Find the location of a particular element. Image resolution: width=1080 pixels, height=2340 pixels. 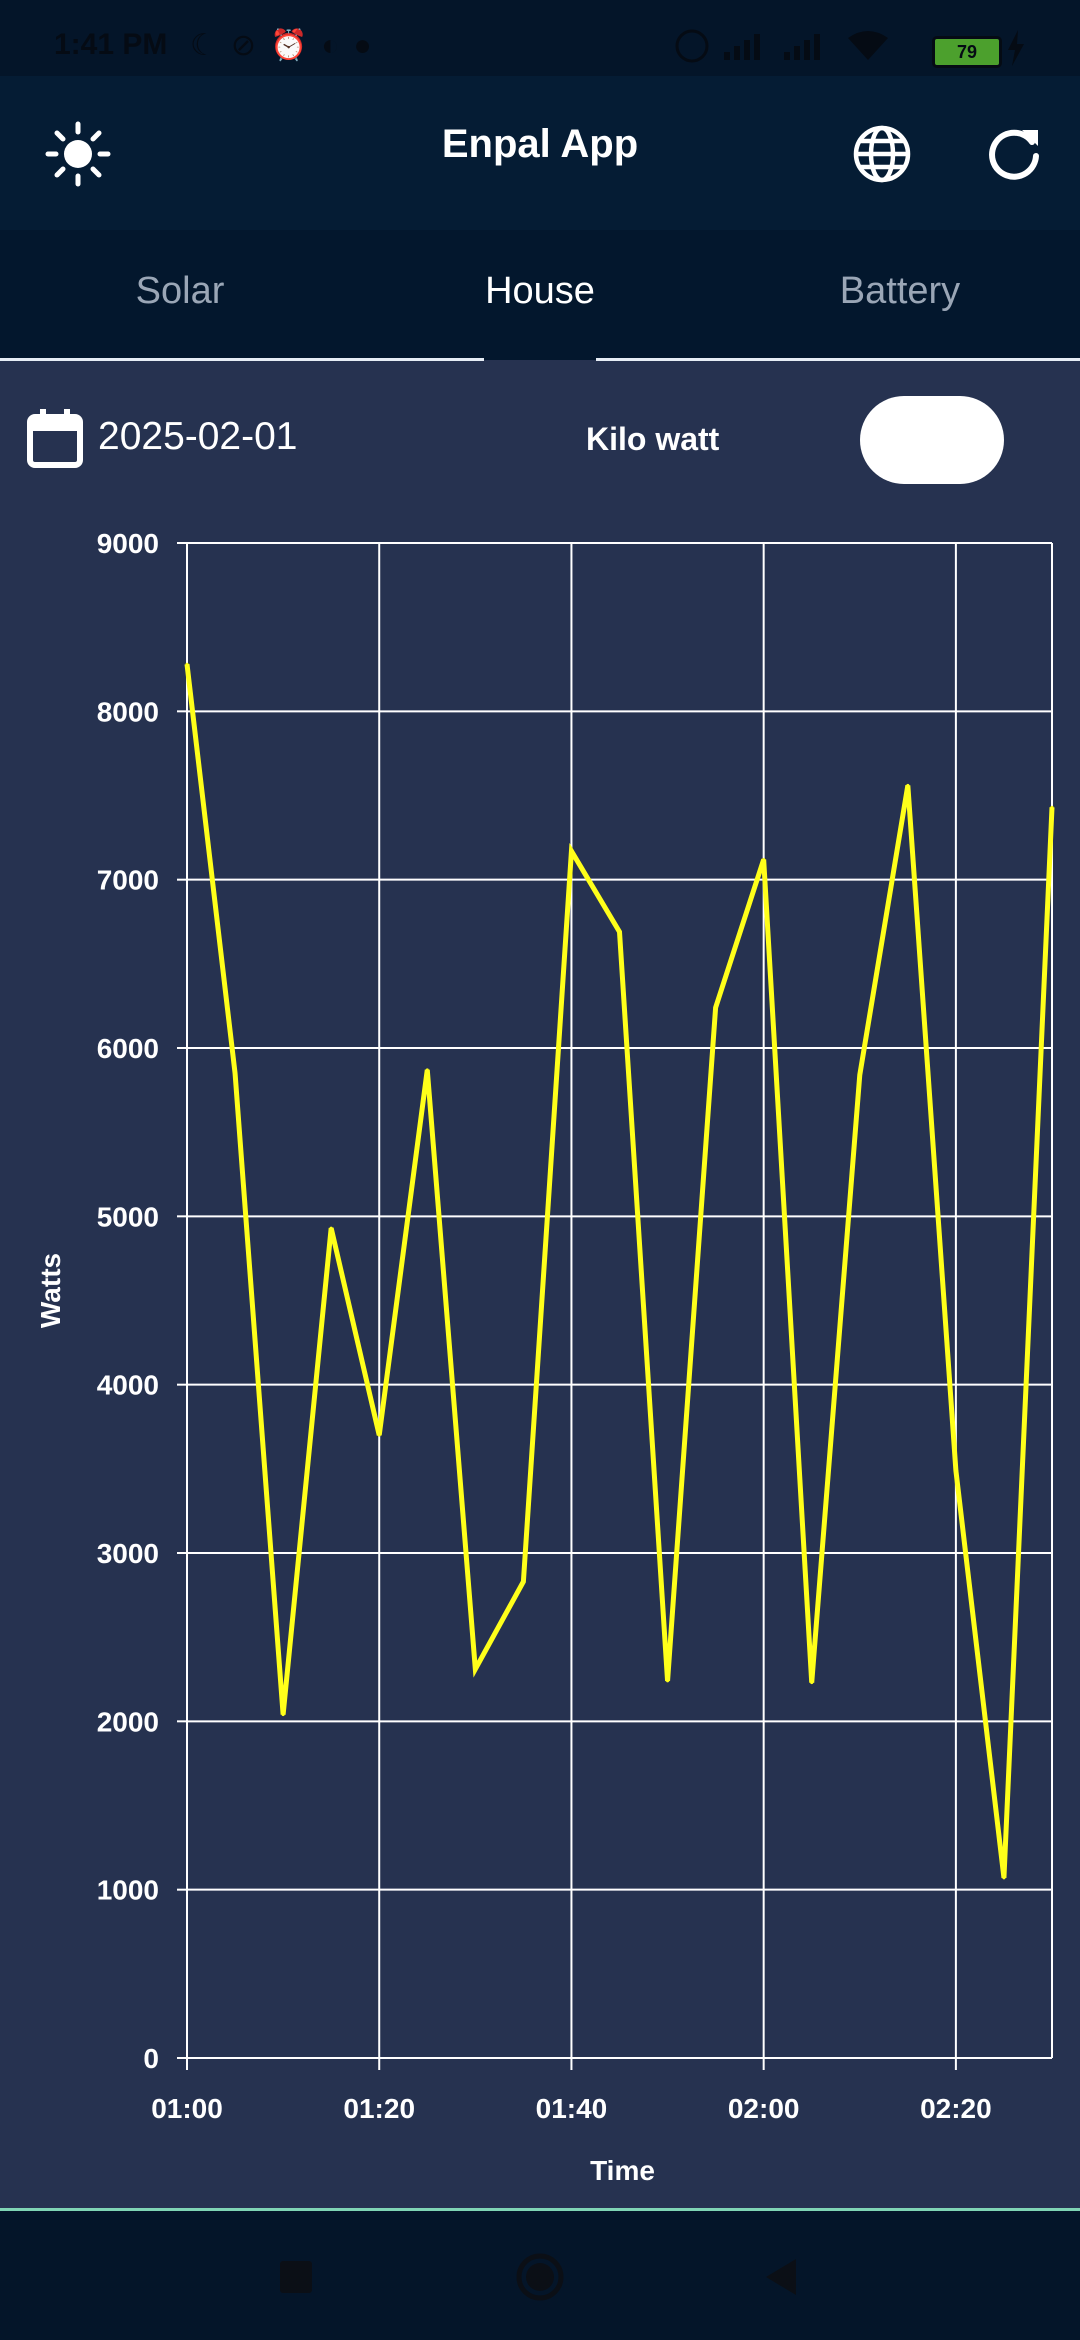

alarm-icon: ⏰ is located at coordinates (296, 45).